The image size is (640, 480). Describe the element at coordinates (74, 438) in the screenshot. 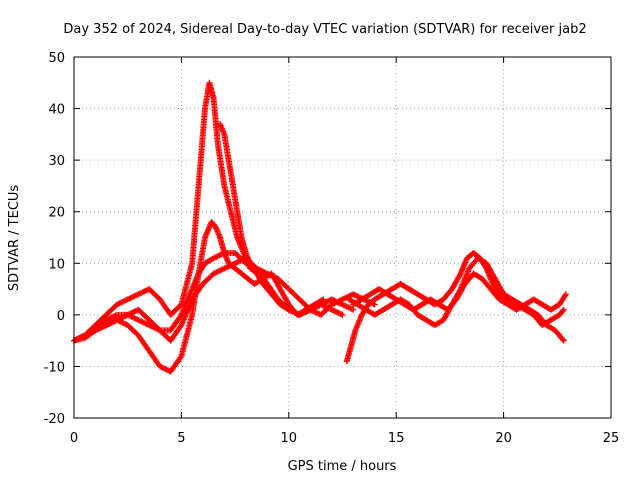

I see `x-tick-label: 0` at that location.